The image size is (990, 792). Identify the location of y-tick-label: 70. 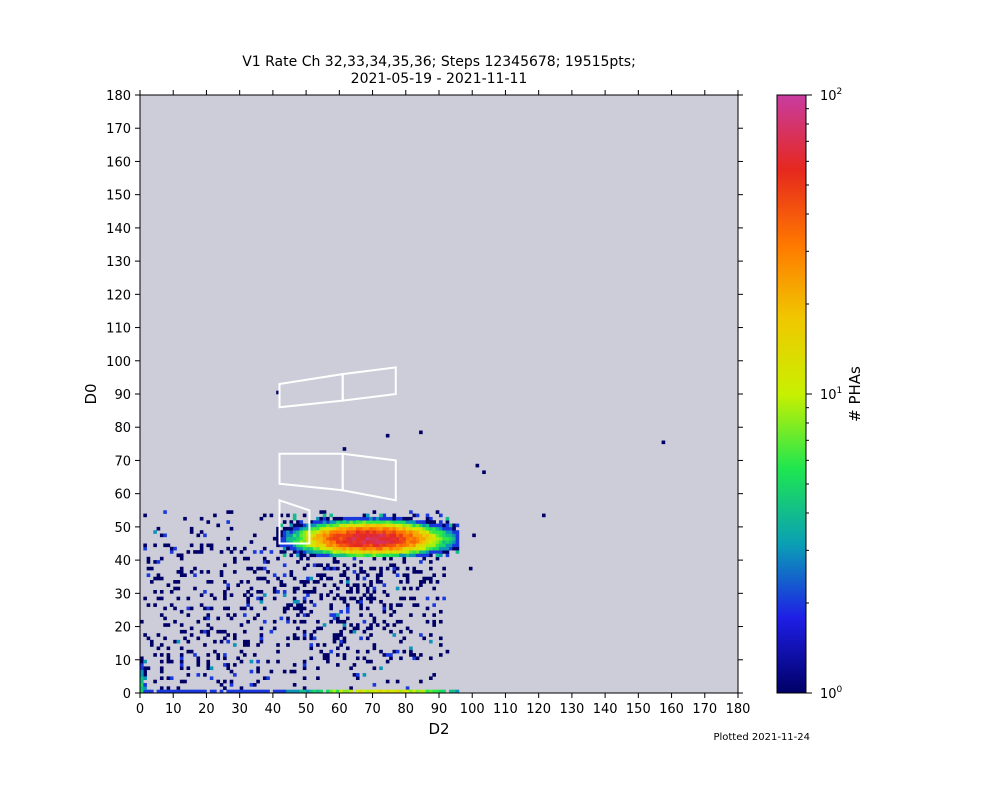
(122, 461).